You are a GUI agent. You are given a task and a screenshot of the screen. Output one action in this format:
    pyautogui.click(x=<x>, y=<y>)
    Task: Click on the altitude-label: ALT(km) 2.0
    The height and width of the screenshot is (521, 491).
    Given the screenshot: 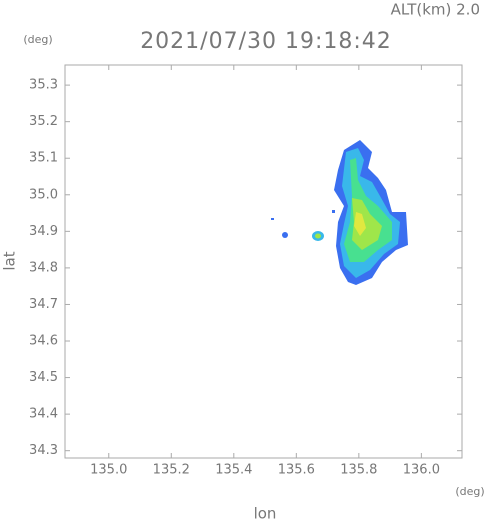 What is the action you would take?
    pyautogui.click(x=435, y=10)
    